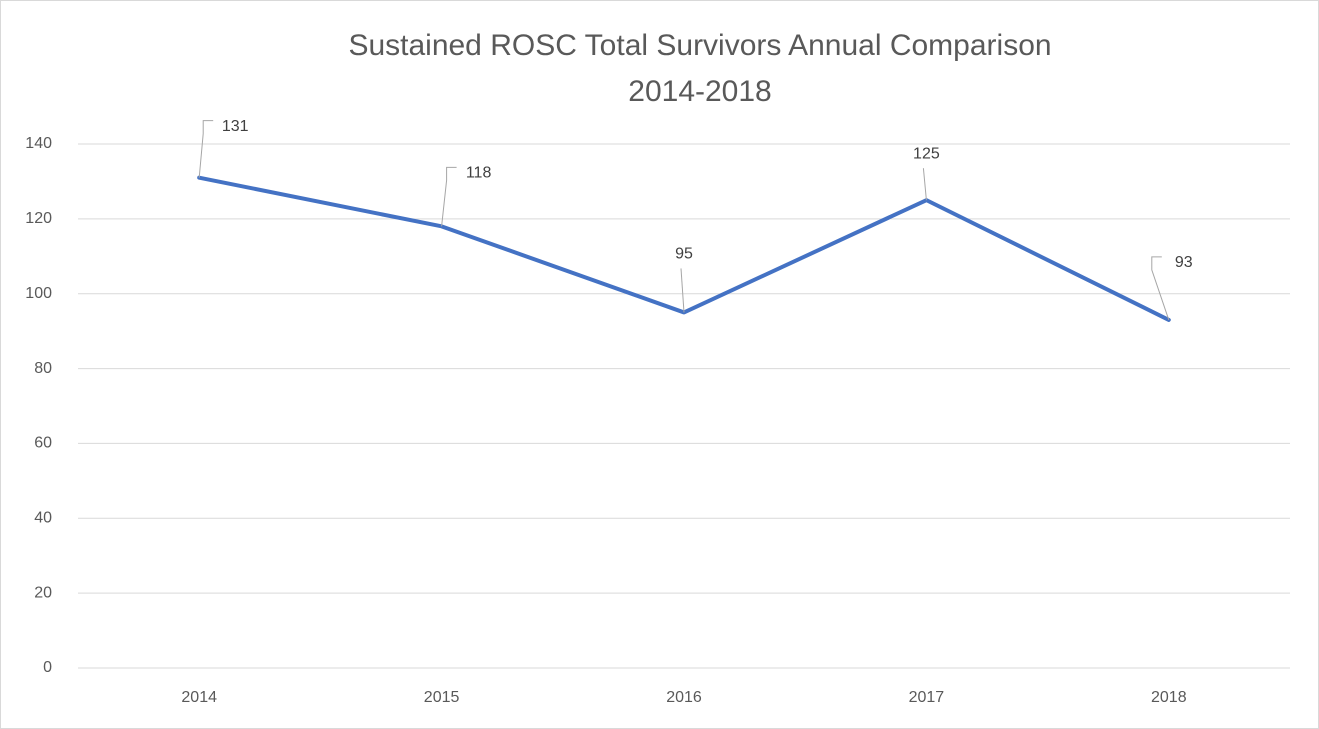 Image resolution: width=1319 pixels, height=729 pixels. I want to click on data-label: 125, so click(926, 153).